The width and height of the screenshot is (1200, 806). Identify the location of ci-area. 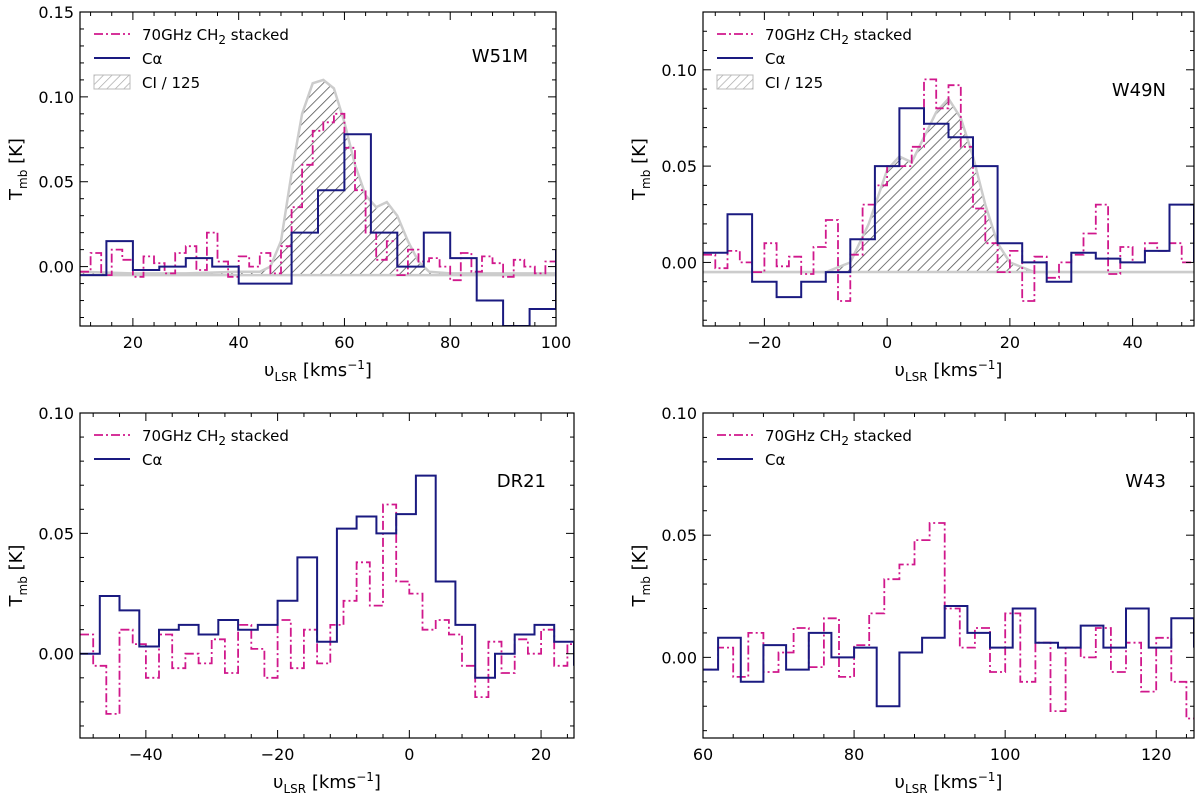
(318, 177).